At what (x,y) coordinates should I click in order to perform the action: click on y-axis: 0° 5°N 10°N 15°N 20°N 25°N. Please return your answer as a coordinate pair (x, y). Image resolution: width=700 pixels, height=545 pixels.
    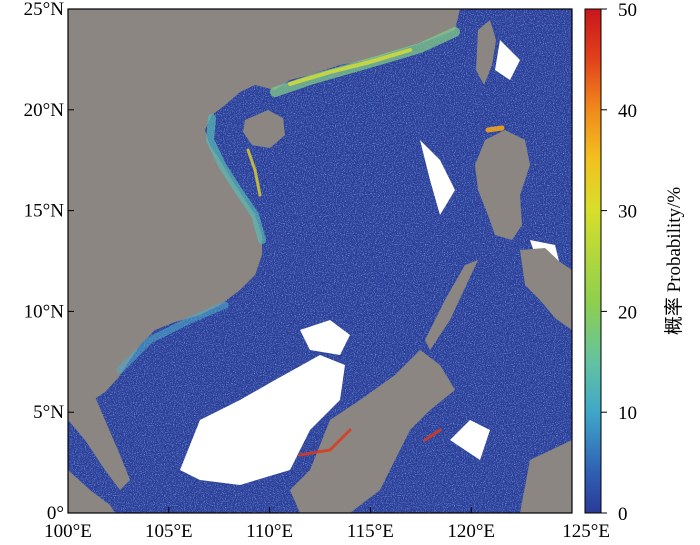
    Looking at the image, I should click on (49, 262).